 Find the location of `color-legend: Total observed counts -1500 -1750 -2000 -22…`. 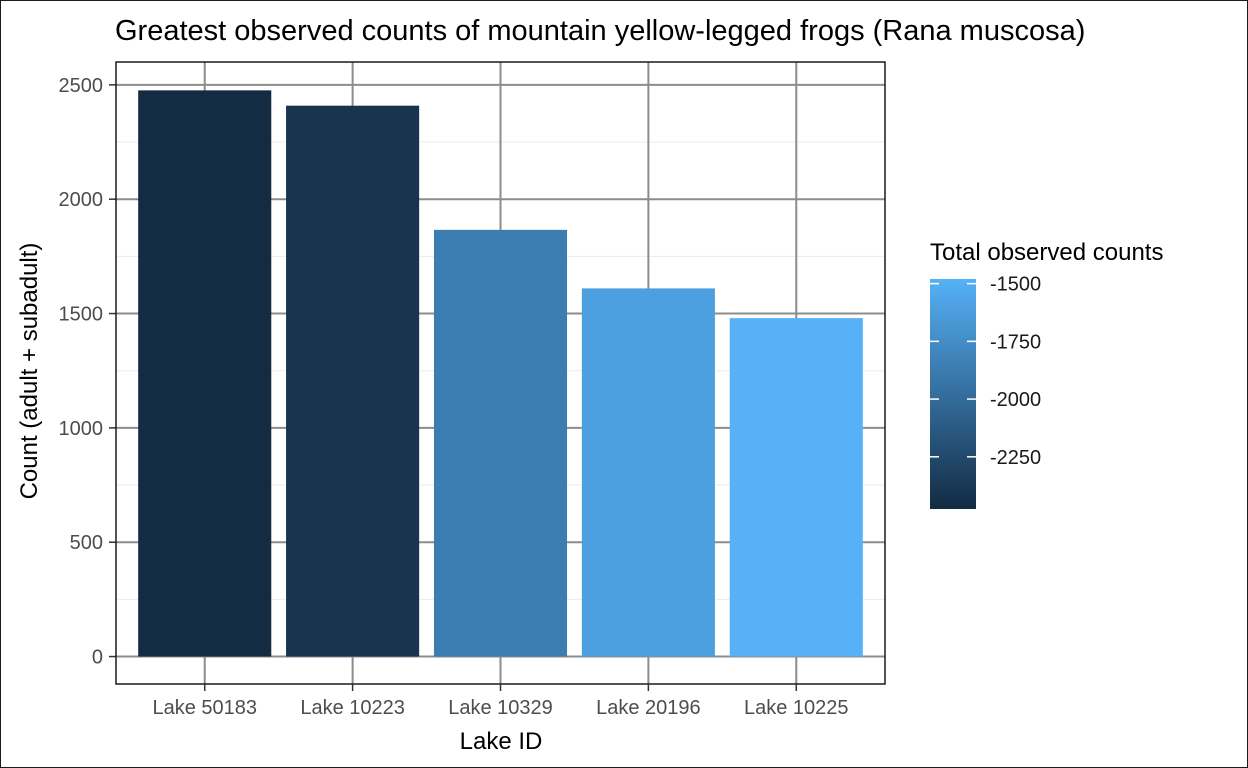

color-legend: Total observed counts -1500 -1750 -2000 -22… is located at coordinates (1046, 374).